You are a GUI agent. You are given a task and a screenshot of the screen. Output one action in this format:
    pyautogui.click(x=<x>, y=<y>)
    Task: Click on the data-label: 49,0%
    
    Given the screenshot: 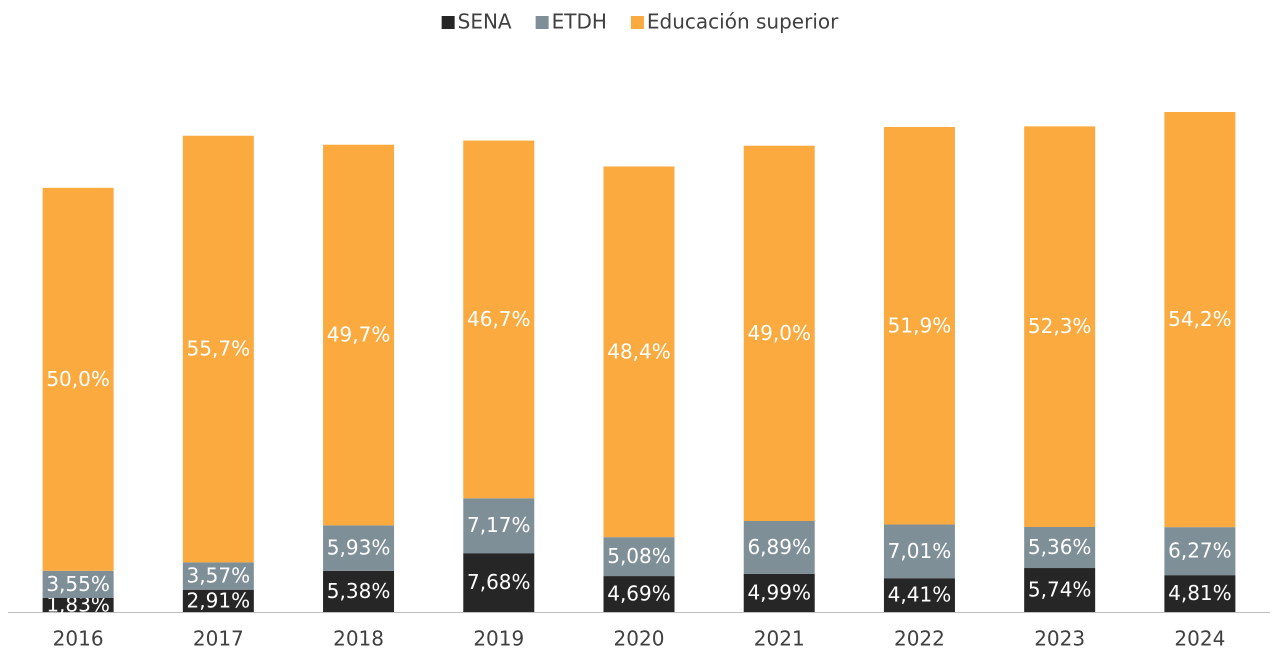 What is the action you would take?
    pyautogui.click(x=779, y=333)
    